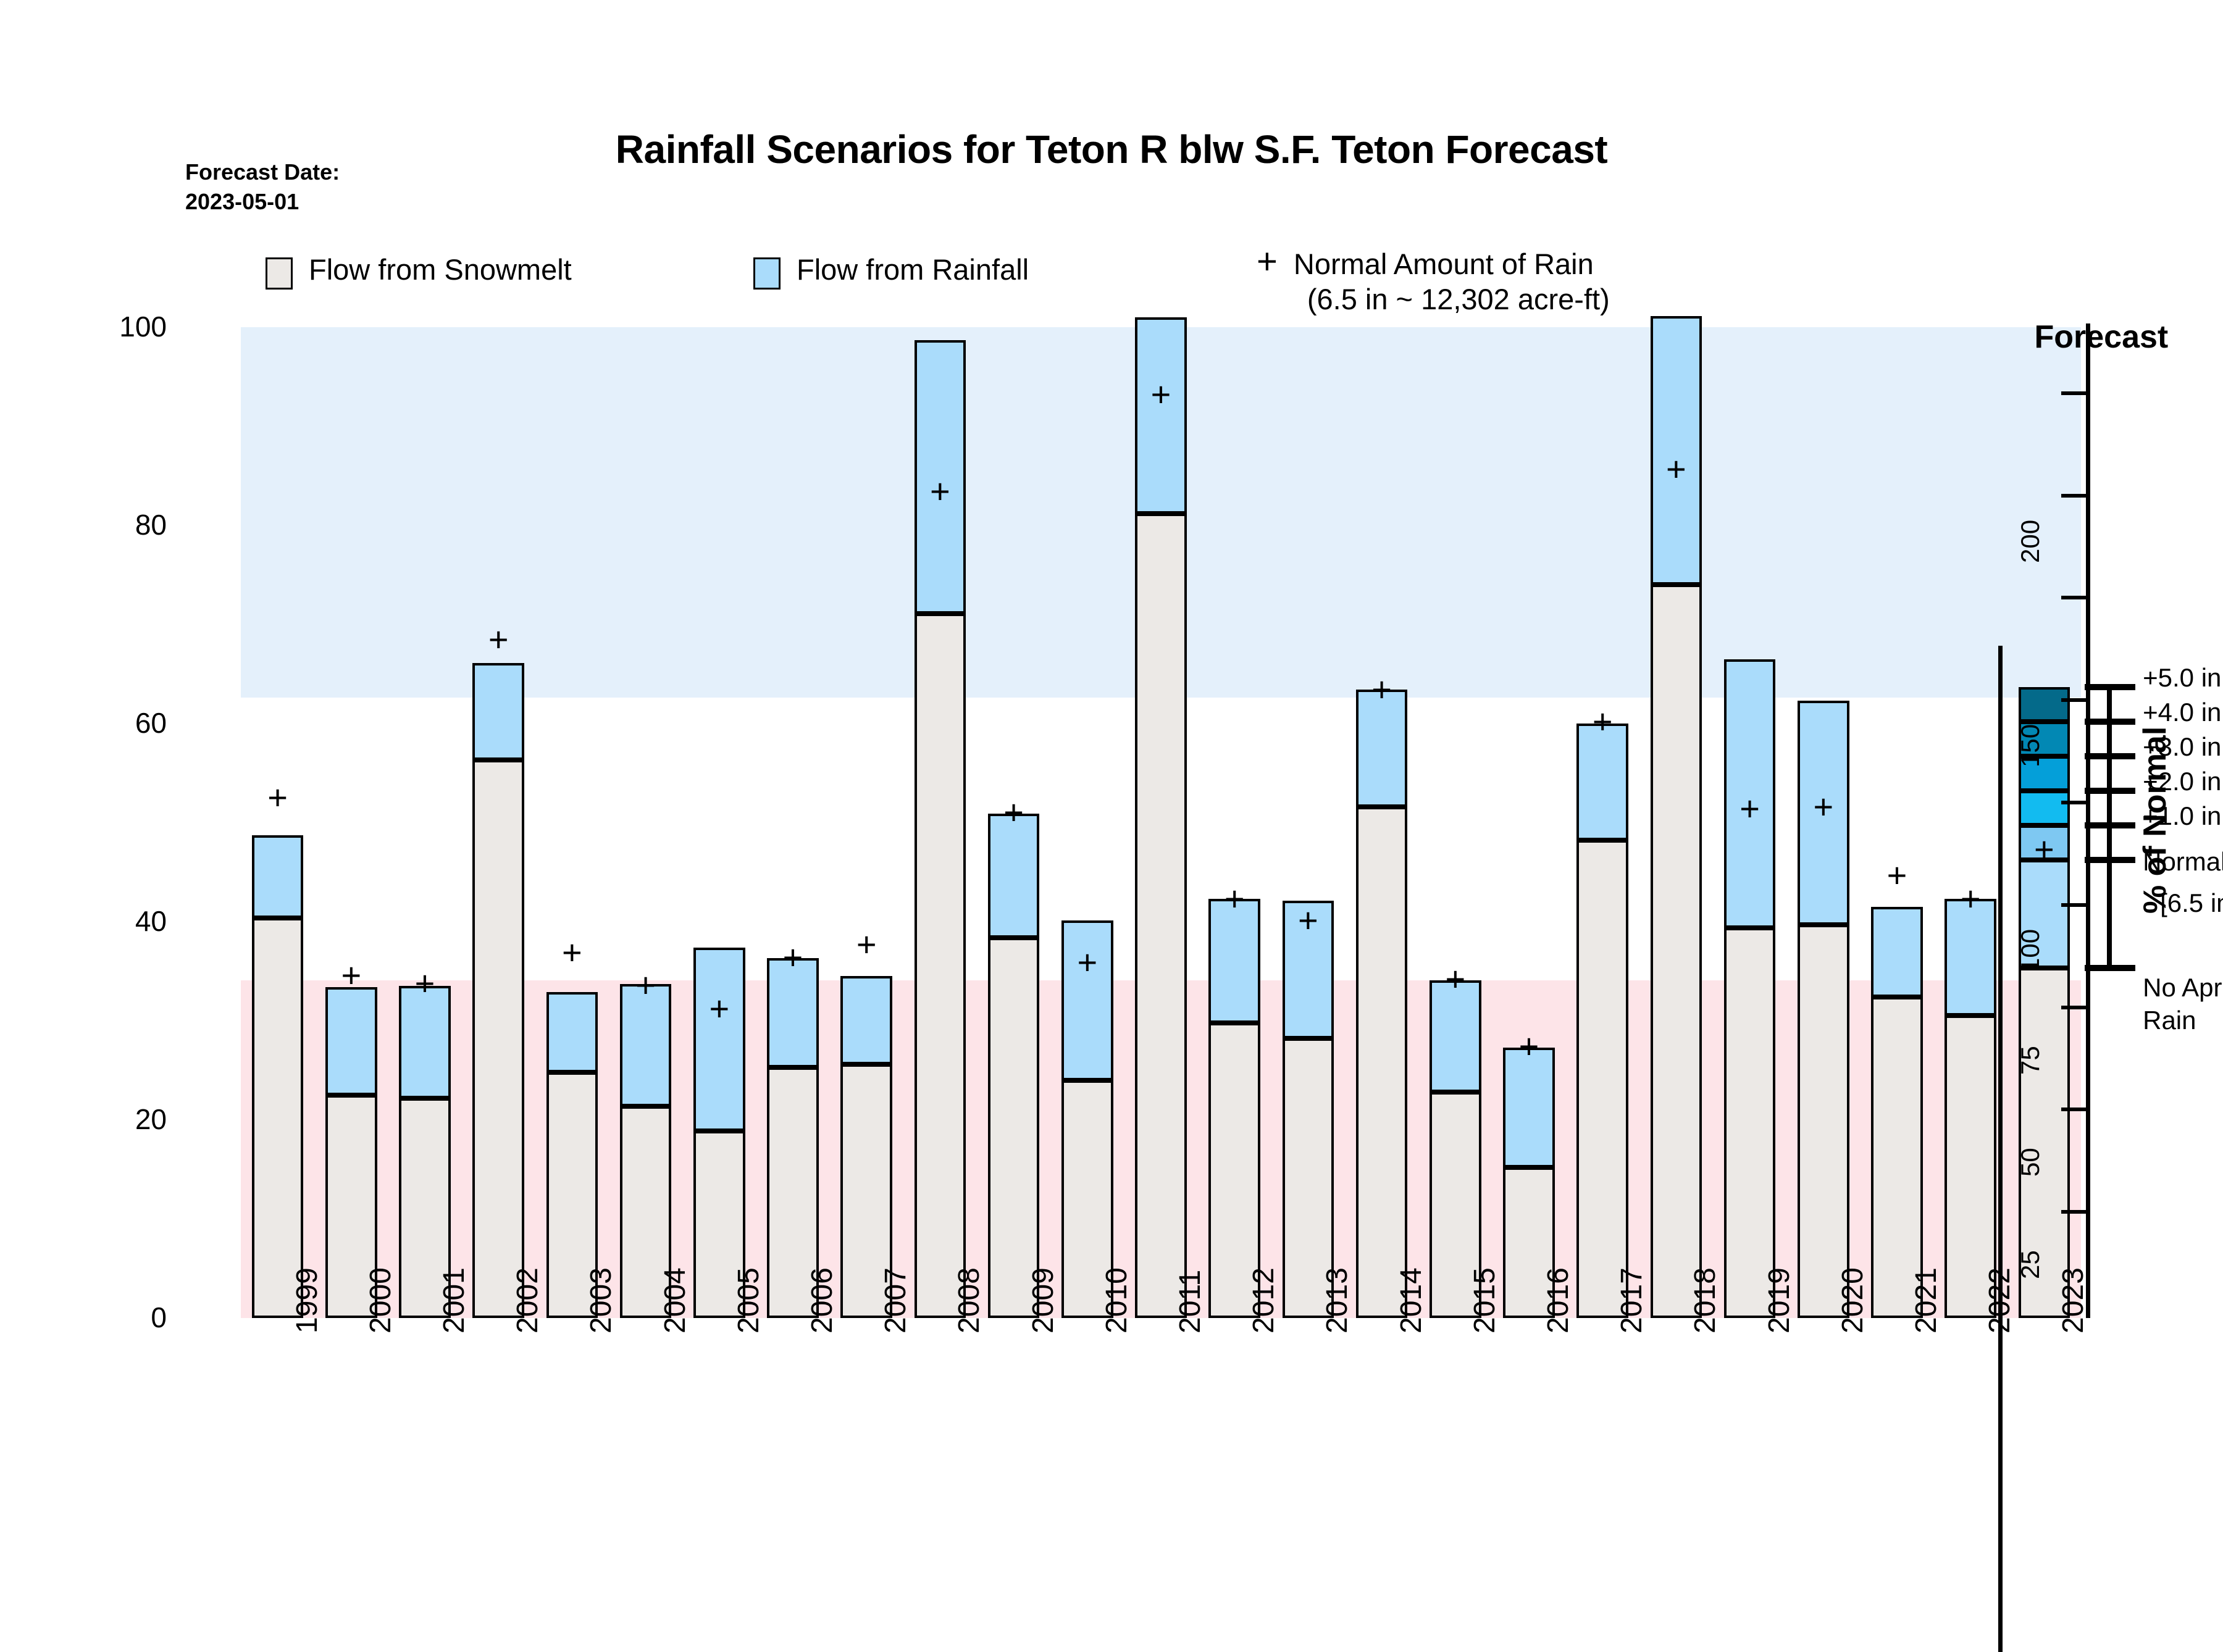  I want to click on y-tick-label-60: 60, so click(151, 723).